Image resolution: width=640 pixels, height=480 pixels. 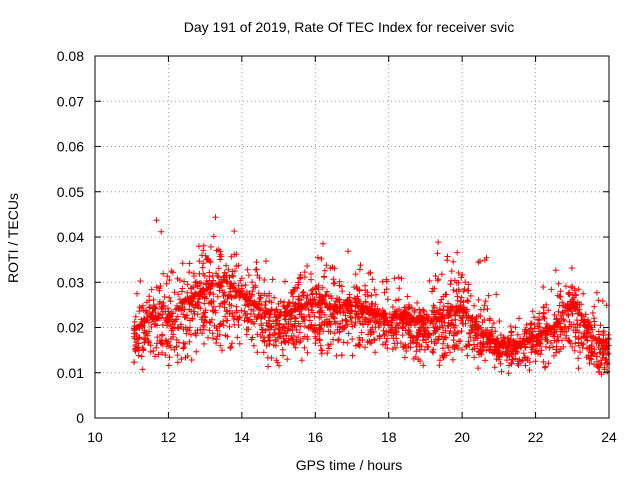 I want to click on y-tick-label: 0.05, so click(x=70, y=192).